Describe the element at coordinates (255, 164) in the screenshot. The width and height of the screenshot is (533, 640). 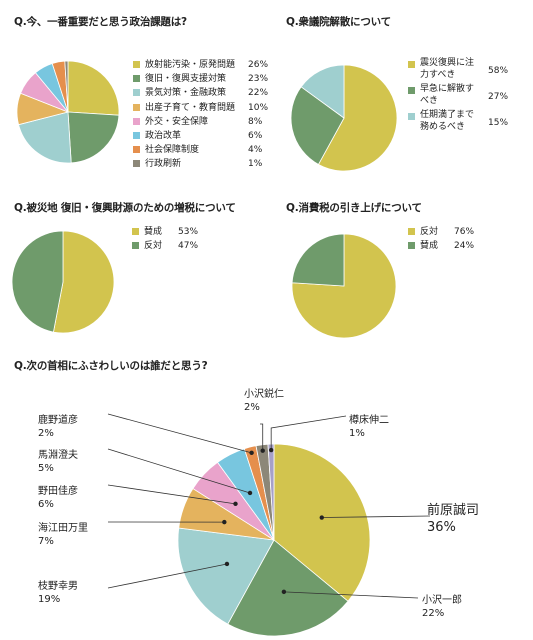
I see `legend-value: 1%` at that location.